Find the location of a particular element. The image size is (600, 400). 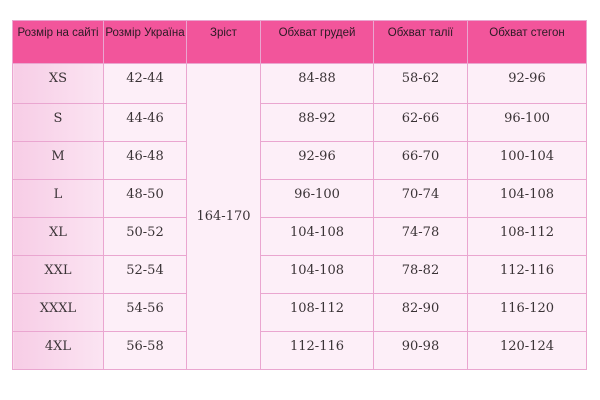

cell-site-size: S is located at coordinates (58, 122).